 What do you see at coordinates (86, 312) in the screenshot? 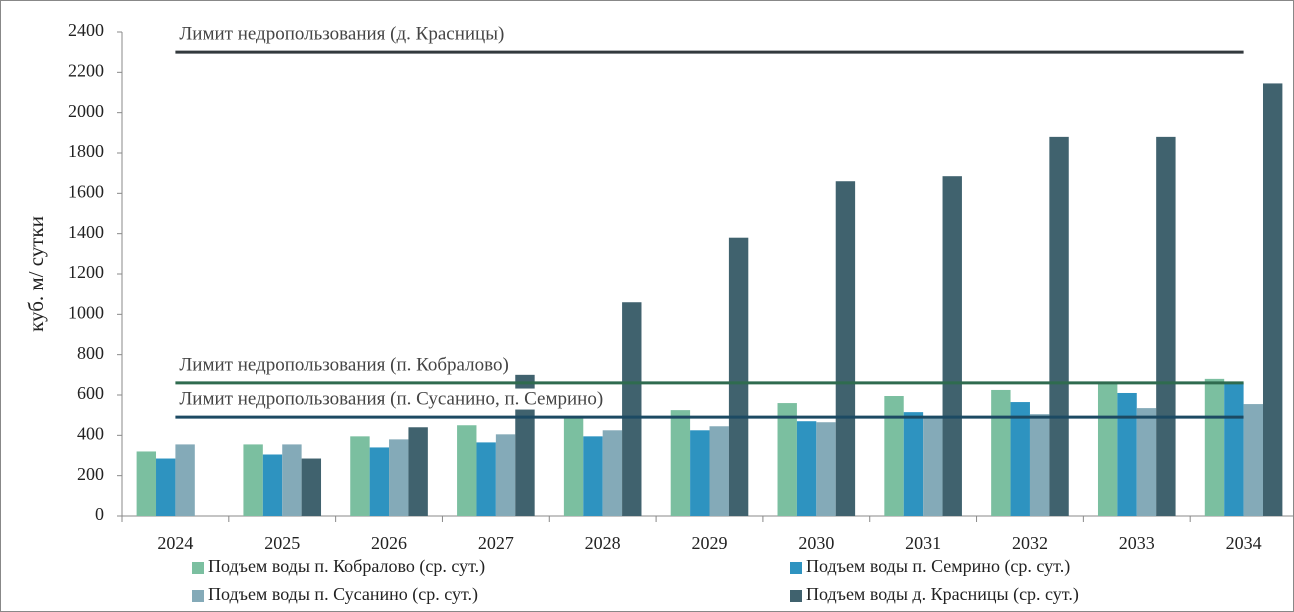
I see `y-tick-label: 1000` at bounding box center [86, 312].